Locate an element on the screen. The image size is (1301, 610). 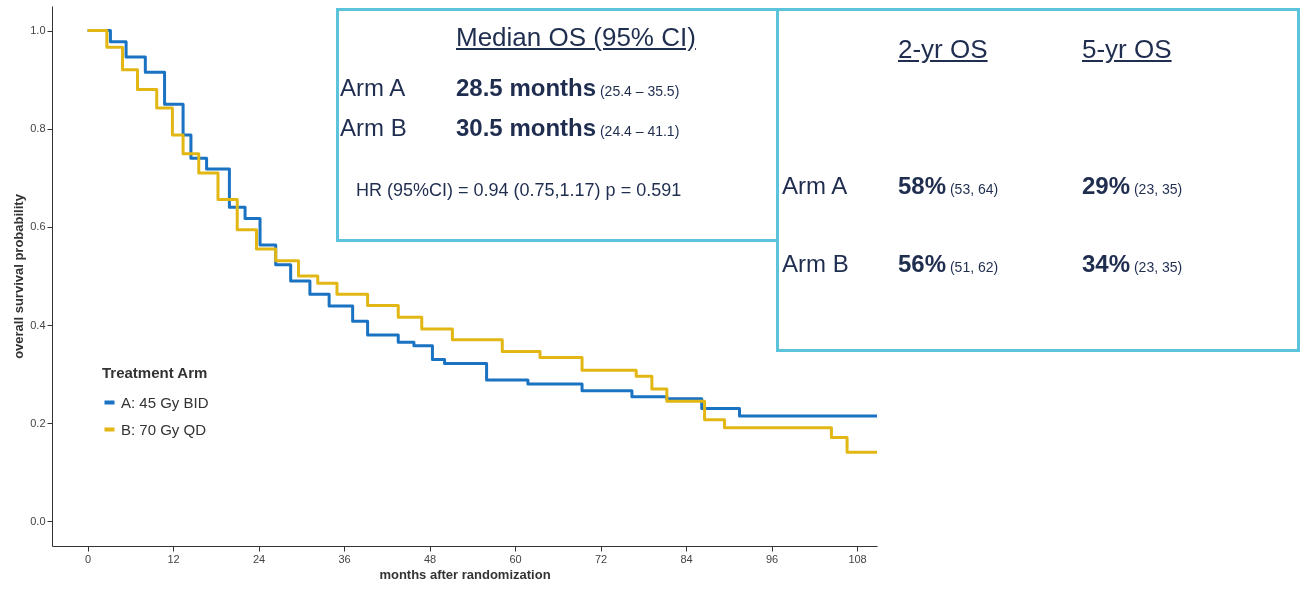
annotation: 30.5 months (24.4 – 41.1) is located at coordinates (568, 127).